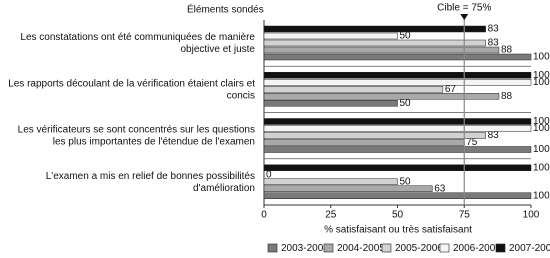 Image resolution: width=550 pixels, height=258 pixels. What do you see at coordinates (451, 89) in the screenshot?
I see `value-label: 67` at bounding box center [451, 89].